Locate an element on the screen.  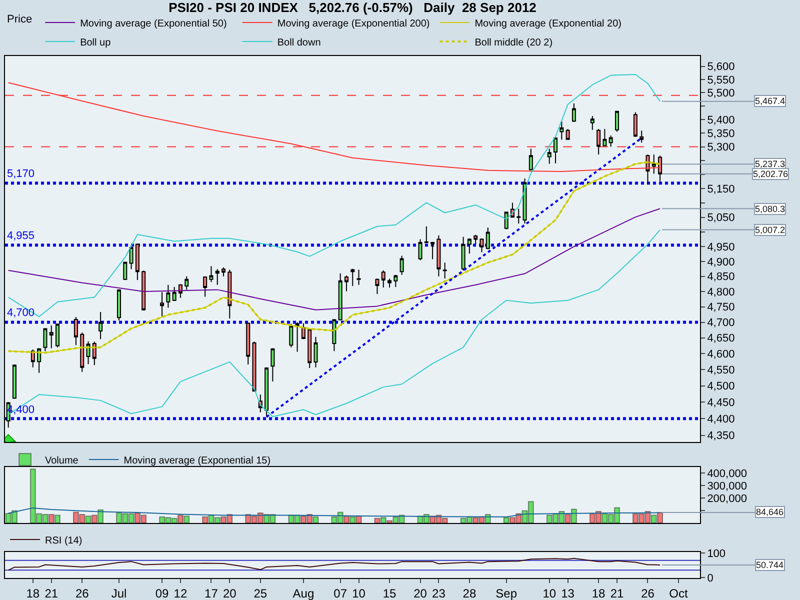
y-tick-label: 4,400 is located at coordinates (721, 419).